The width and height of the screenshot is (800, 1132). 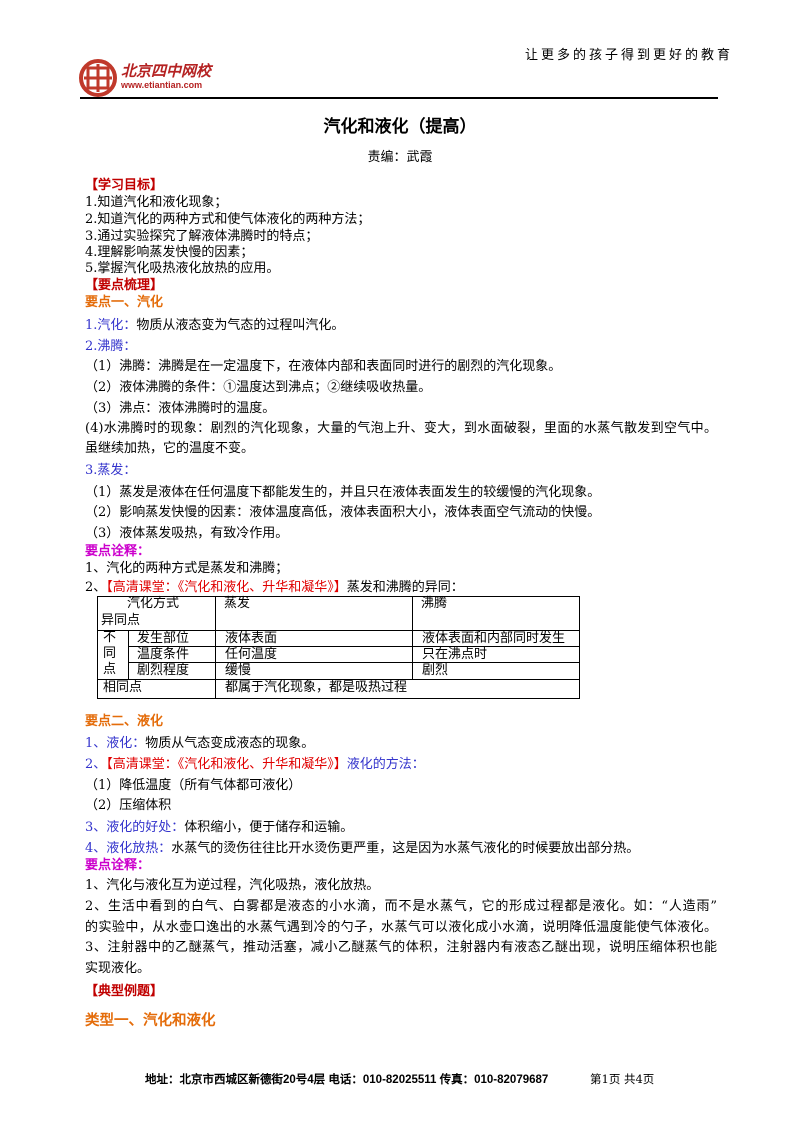 I want to click on text-line: 要点诠释：, so click(x=117, y=866).